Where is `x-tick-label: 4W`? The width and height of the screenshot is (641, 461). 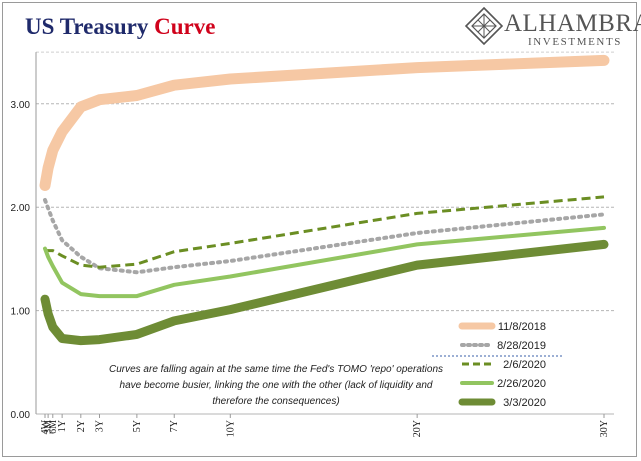 x-tick-label: 4W is located at coordinates (45, 426).